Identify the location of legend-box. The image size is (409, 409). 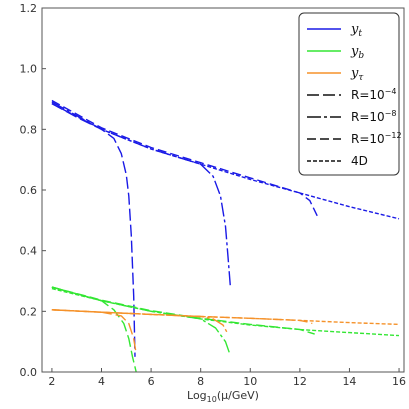
(349, 94).